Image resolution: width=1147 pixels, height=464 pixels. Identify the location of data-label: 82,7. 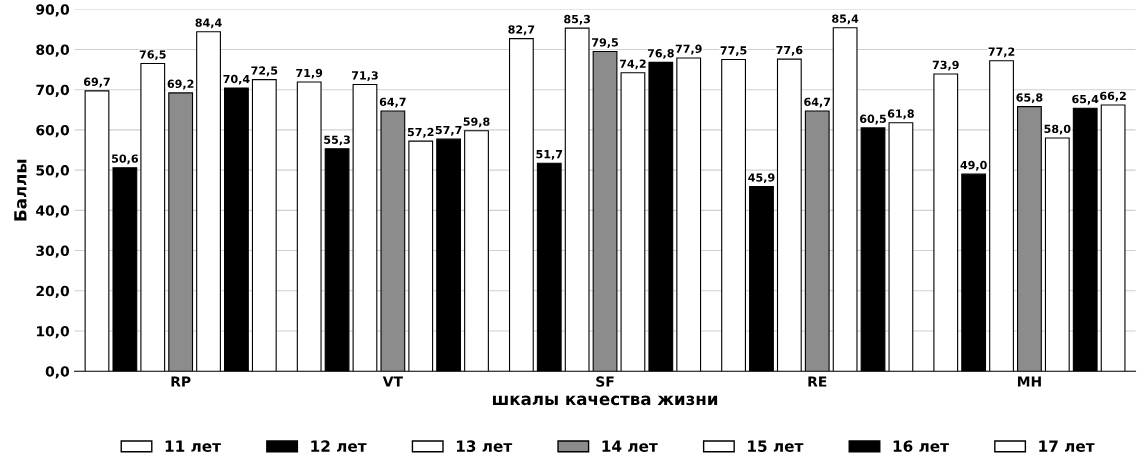
(521, 30).